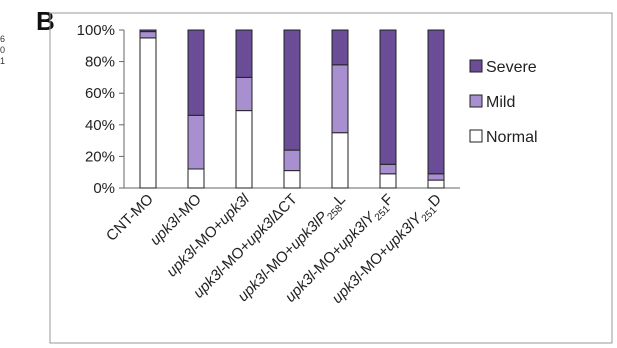 Image resolution: width=617 pixels, height=348 pixels. What do you see at coordinates (500, 102) in the screenshot?
I see `legend-label: Mild` at bounding box center [500, 102].